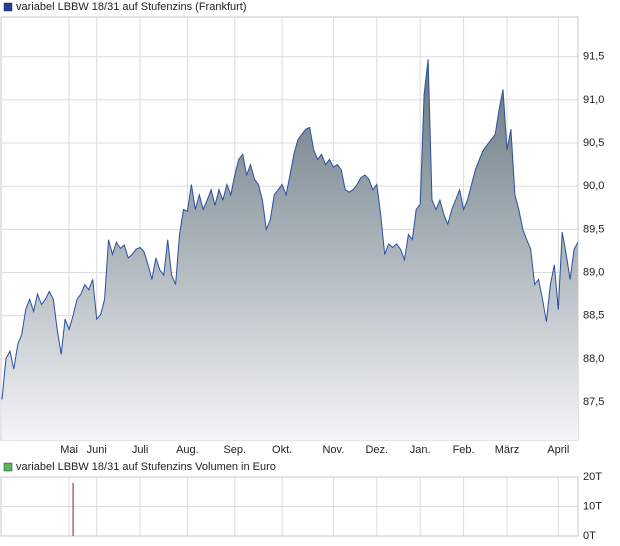 The height and width of the screenshot is (546, 620). Describe the element at coordinates (593, 57) in the screenshot. I see `y-tick-label: 91,5` at that location.